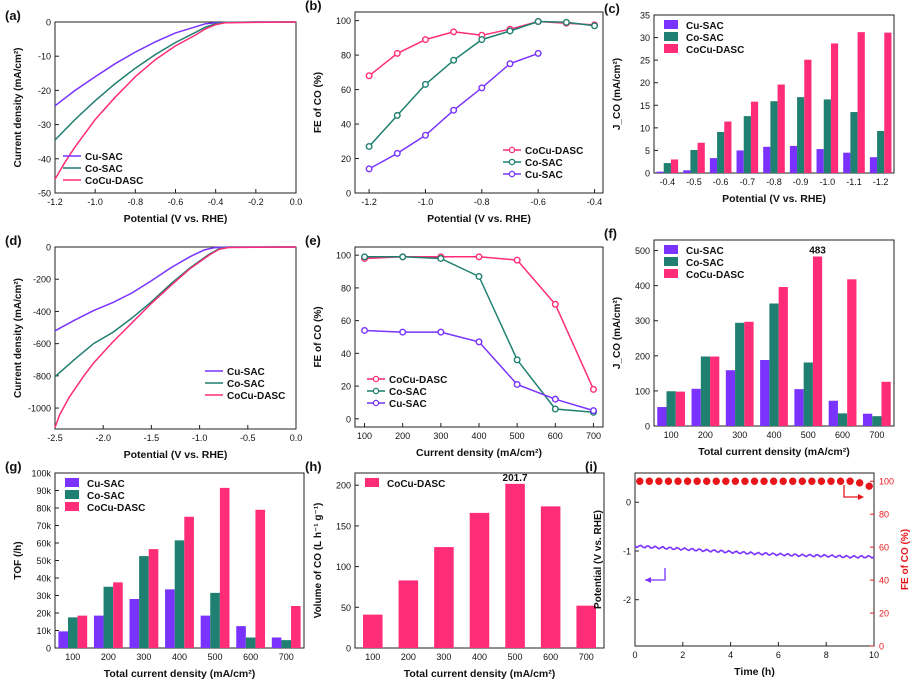  I want to click on panel-h-xtick: 600, so click(550, 657).